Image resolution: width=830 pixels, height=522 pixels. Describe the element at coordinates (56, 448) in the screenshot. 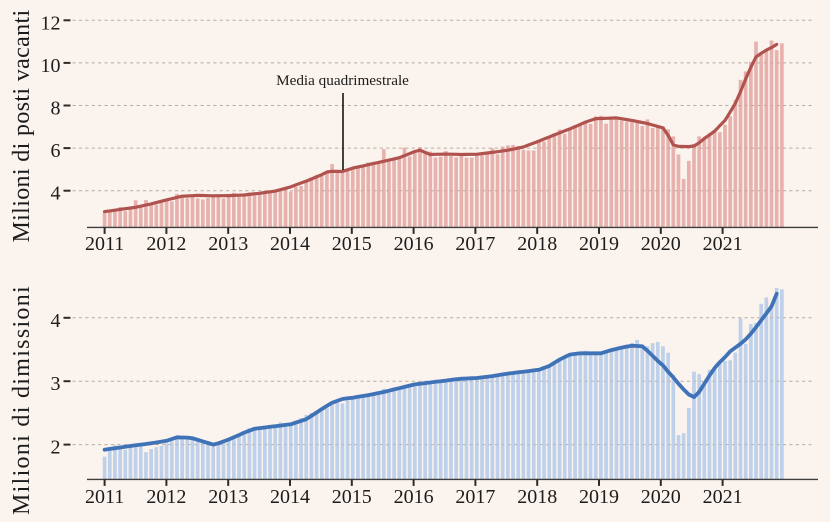

I see `svg-text: 2` at that location.